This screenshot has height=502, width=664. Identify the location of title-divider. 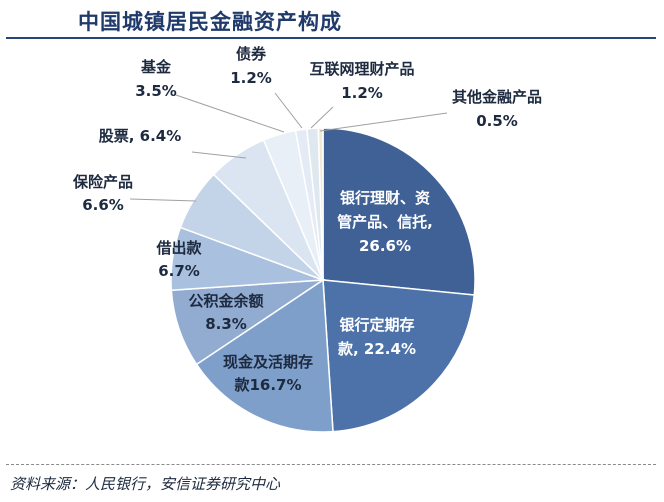
(331, 38).